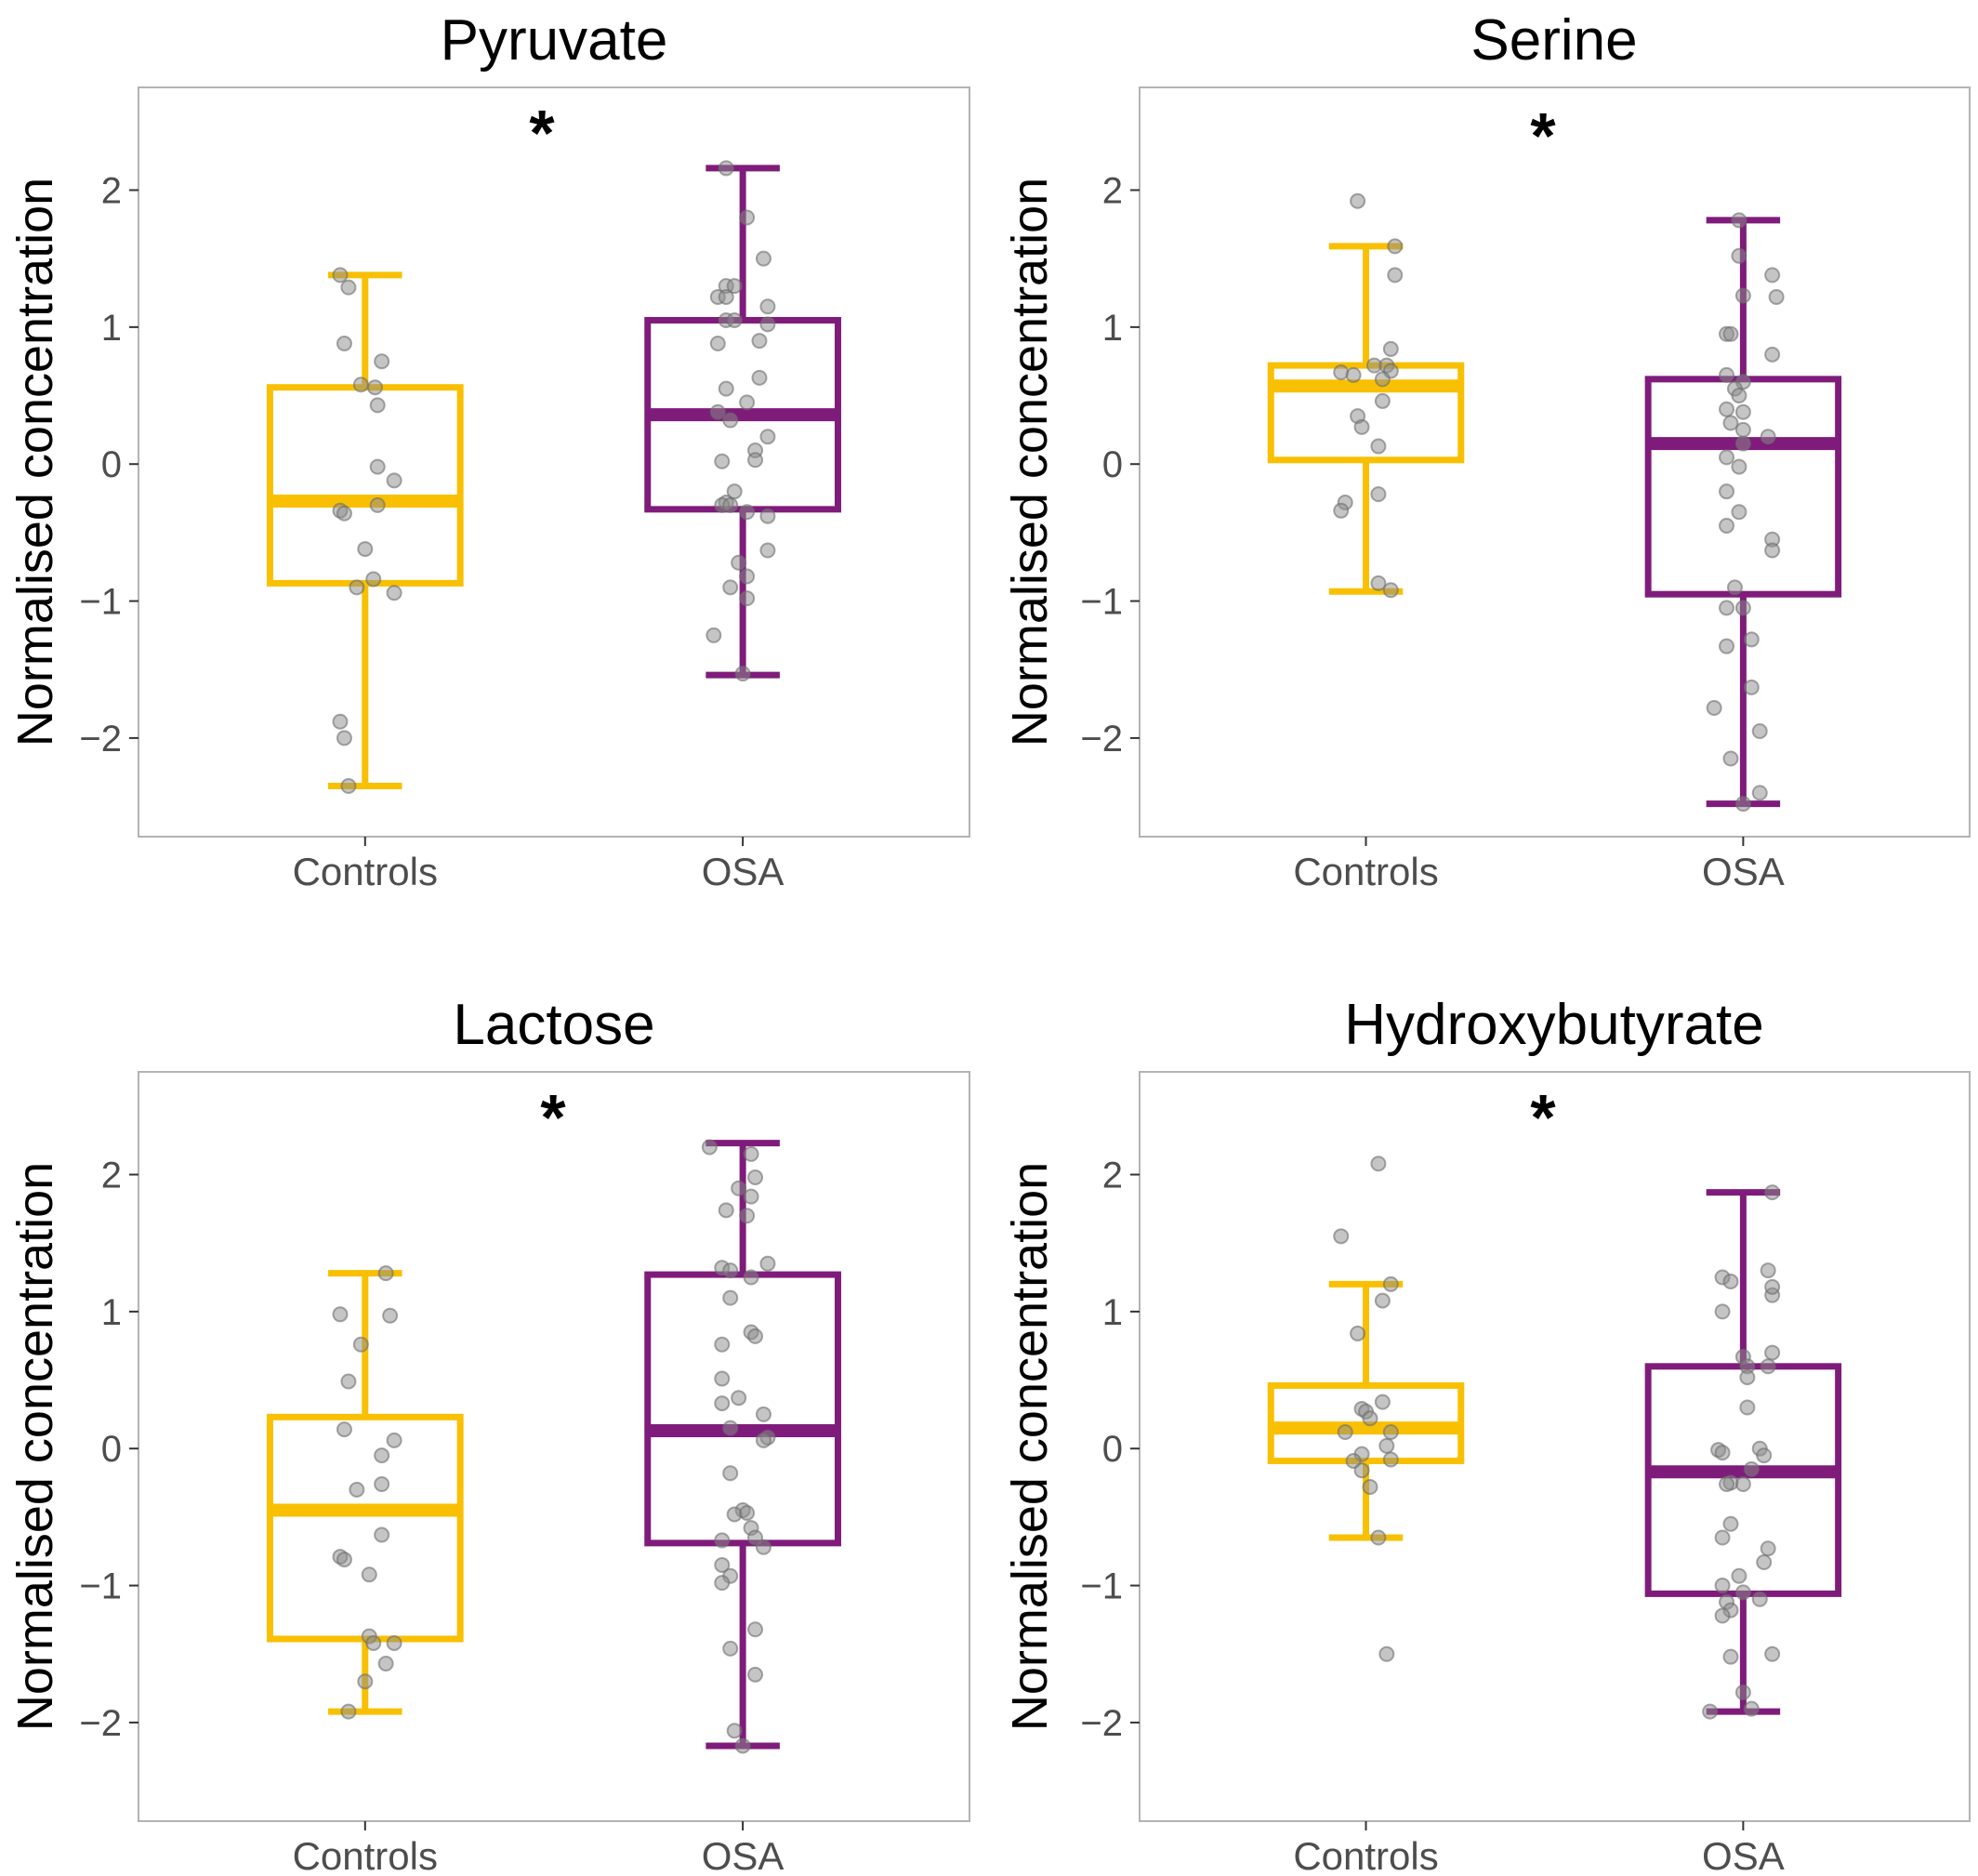 Image resolution: width=1978 pixels, height=1876 pixels. What do you see at coordinates (1553, 40) in the screenshot?
I see `panel-title: Serine` at bounding box center [1553, 40].